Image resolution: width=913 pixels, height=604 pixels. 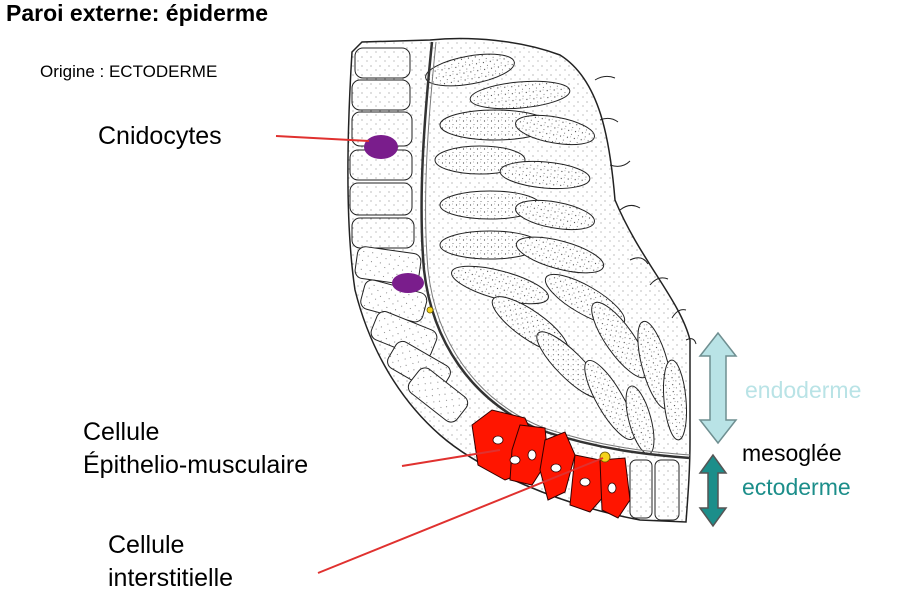 What do you see at coordinates (796, 487) in the screenshot?
I see `ectoderme-label: ectoderme` at bounding box center [796, 487].